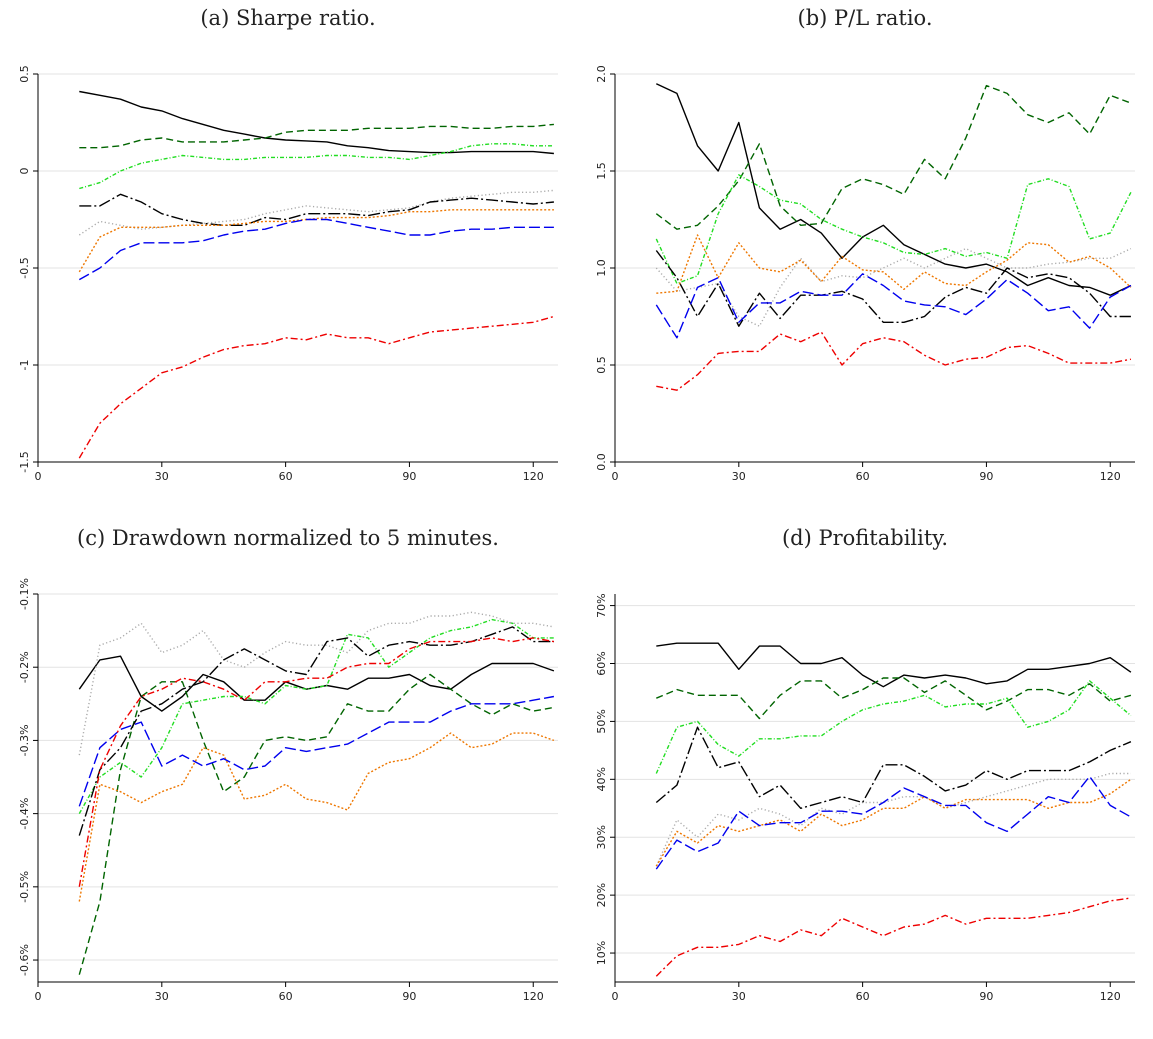  What do you see at coordinates (865, 538) in the screenshot?
I see `chart-title: (d) Profitability.` at bounding box center [865, 538].